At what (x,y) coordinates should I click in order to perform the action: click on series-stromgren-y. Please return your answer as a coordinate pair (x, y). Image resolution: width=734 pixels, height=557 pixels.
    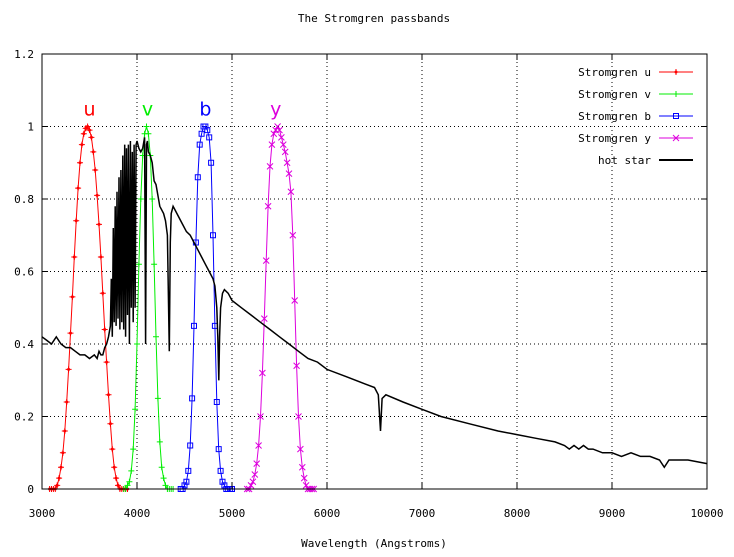
    Looking at the image, I should click on (280, 308).